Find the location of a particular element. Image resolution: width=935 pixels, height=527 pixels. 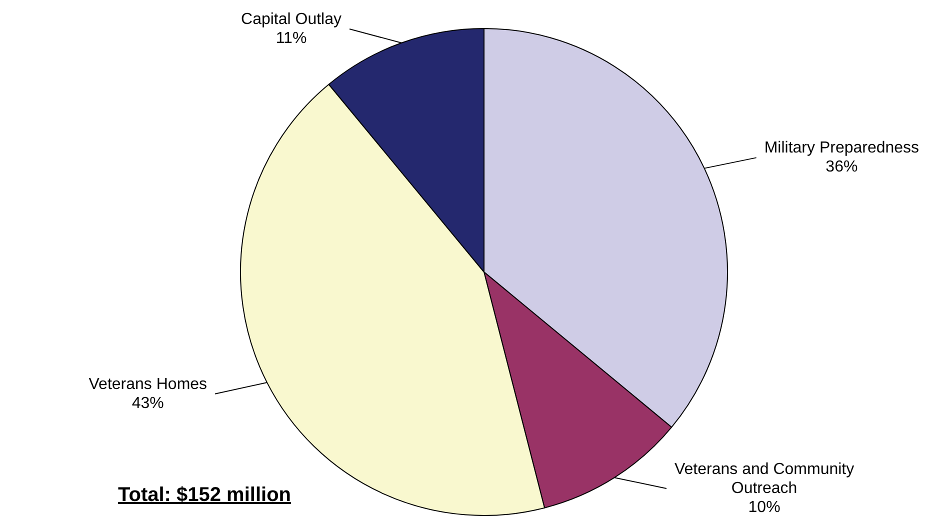

text: Total: $152 million is located at coordinates (204, 495).